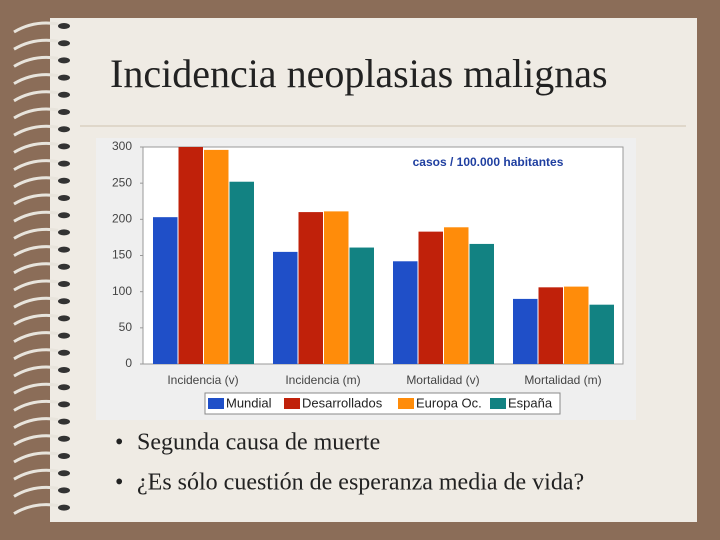 The width and height of the screenshot is (720, 540). Describe the element at coordinates (202, 380) in the screenshot. I see `x-tick-label: Incidencia (v)` at that location.